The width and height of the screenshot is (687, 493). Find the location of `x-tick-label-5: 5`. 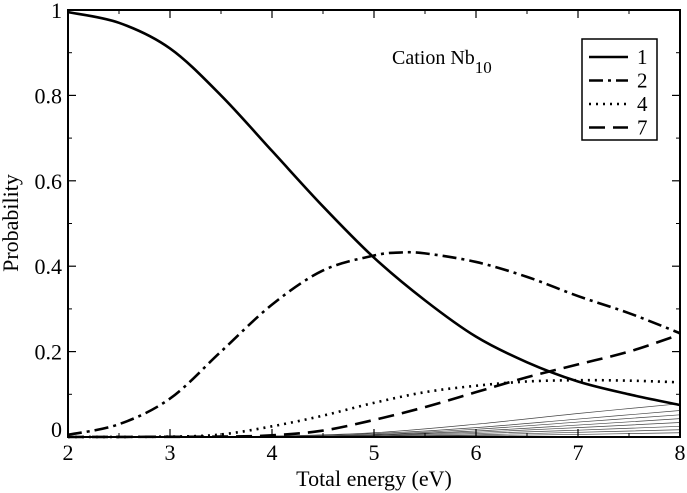

x-tick-label-5: 5 is located at coordinates (374, 452).